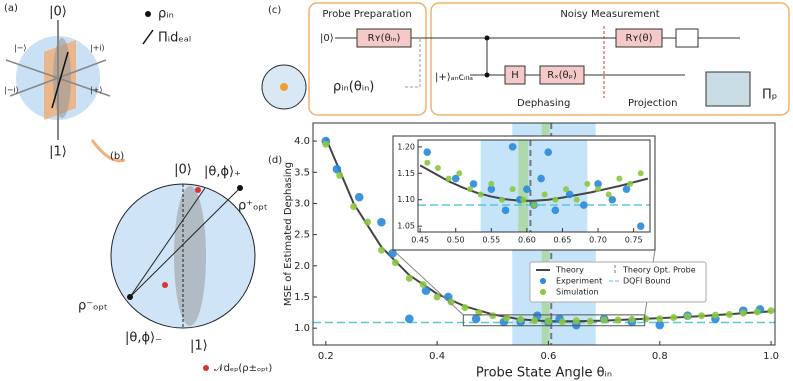 The image size is (793, 381). I want to click on meter, so click(687, 38).